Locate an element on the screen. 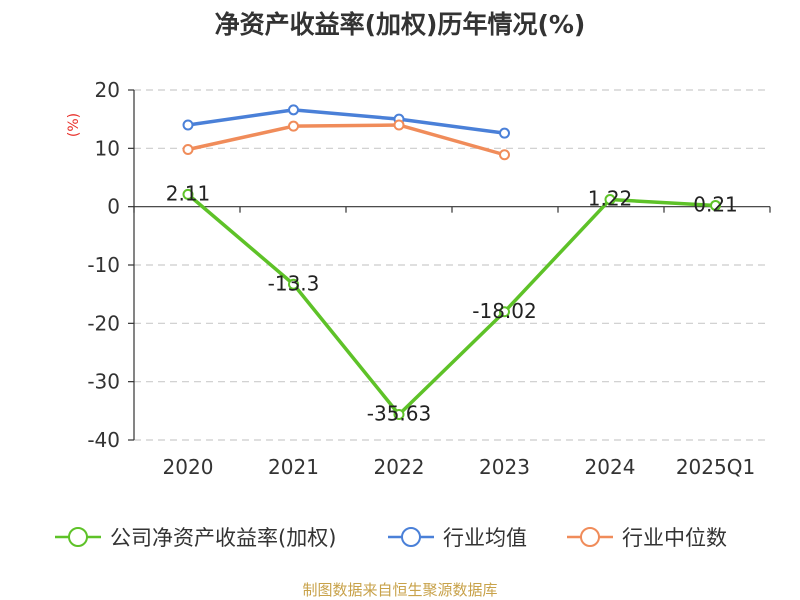 Image resolution: width=800 pixels, height=600 pixels. x-tick-label: 2024 is located at coordinates (610, 467).